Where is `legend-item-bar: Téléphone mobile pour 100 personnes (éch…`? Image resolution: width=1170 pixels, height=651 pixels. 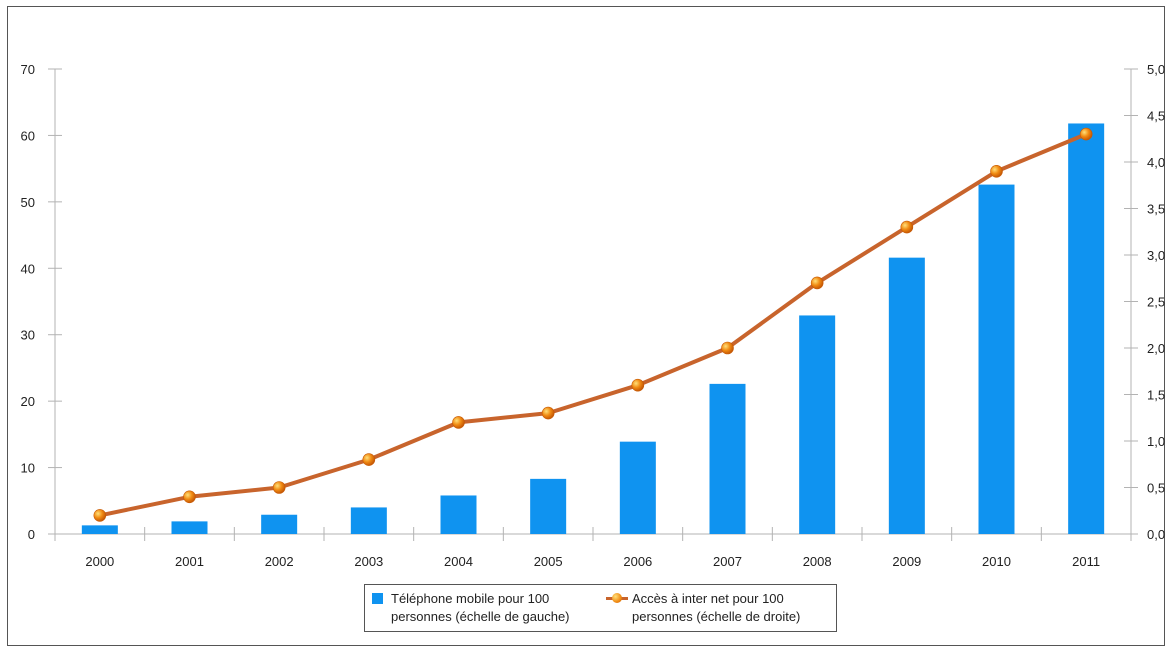
legend-item-bar: Téléphone mobile pour 100 personnes (éch… is located at coordinates (482, 608).